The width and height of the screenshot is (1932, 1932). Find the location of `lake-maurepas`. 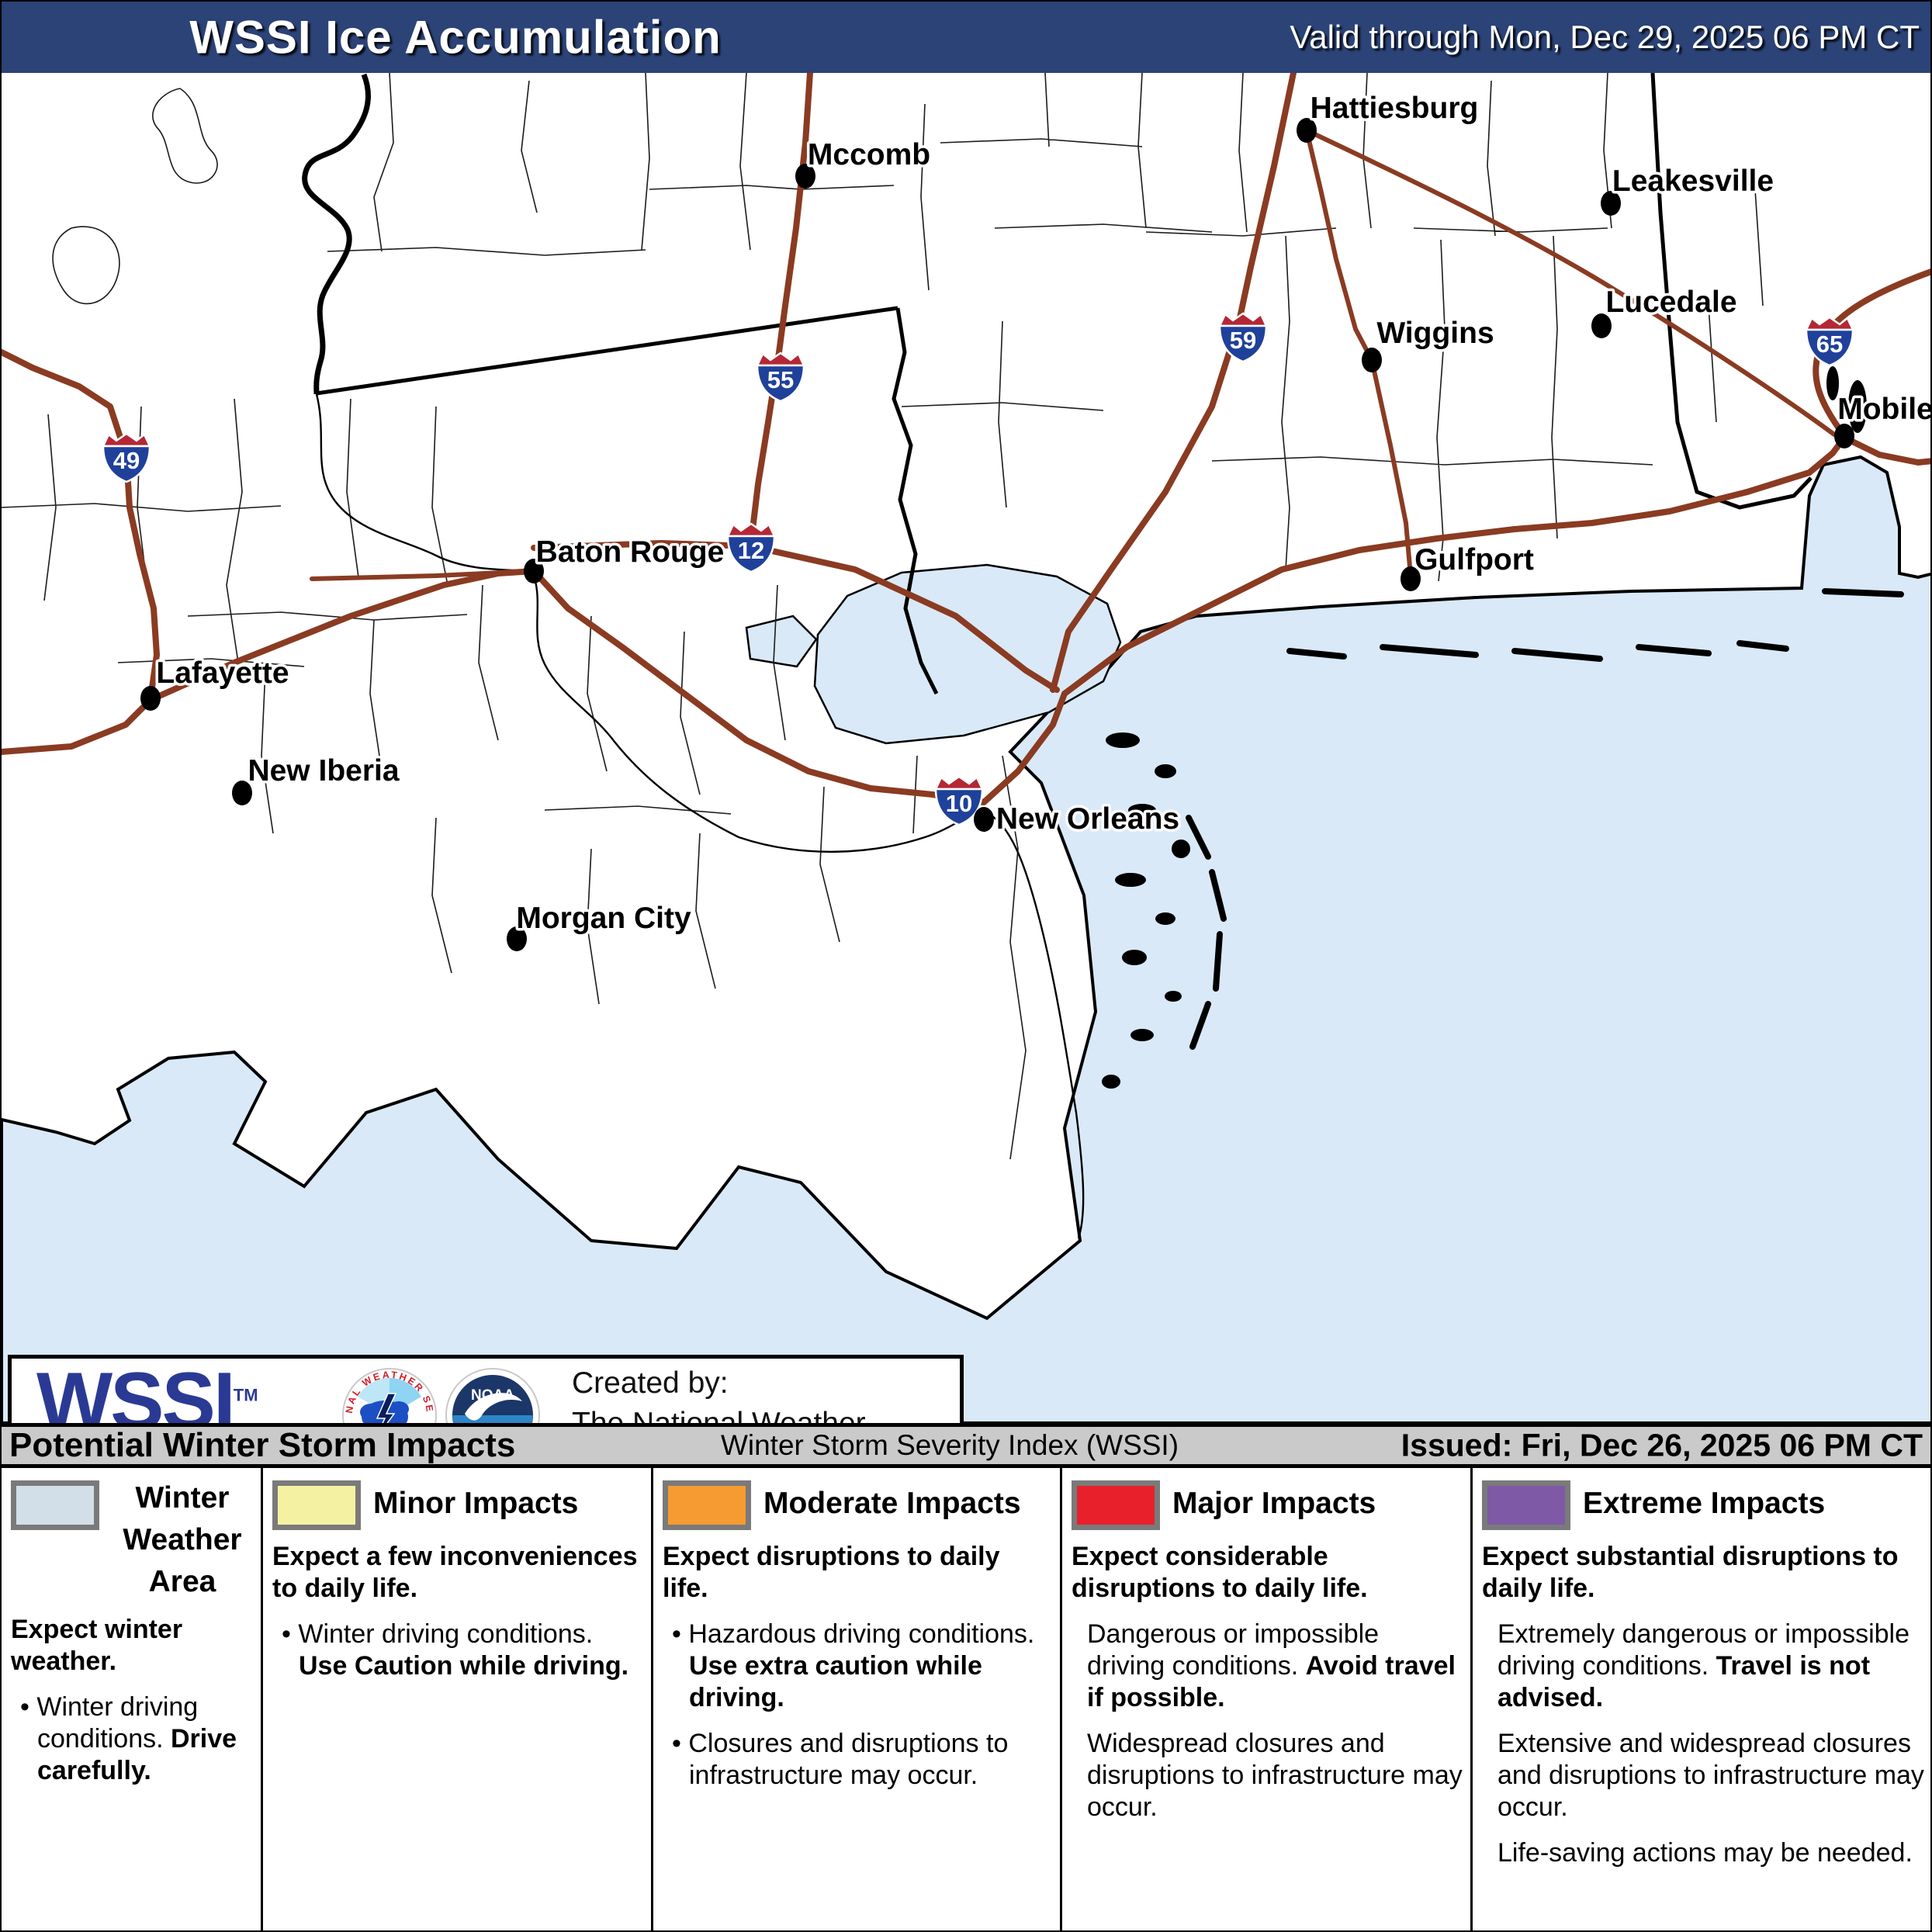

lake-maurepas is located at coordinates (781, 641).